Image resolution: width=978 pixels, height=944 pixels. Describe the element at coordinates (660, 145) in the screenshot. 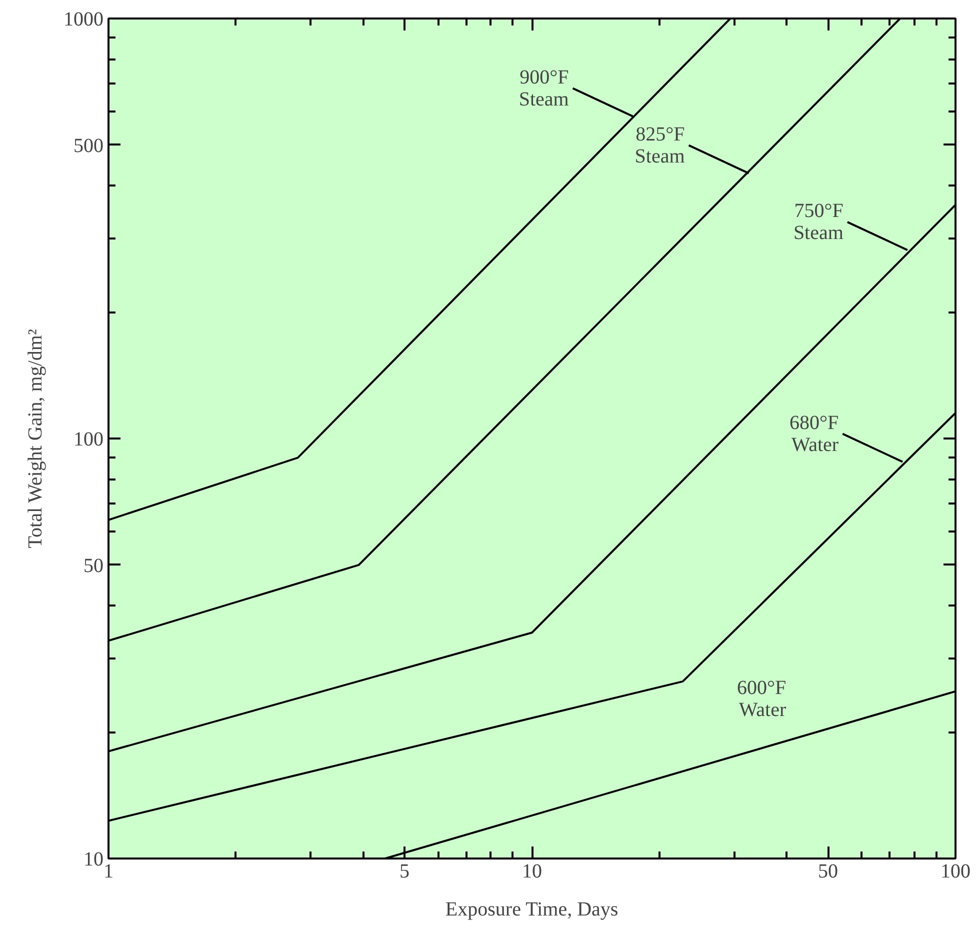

I see `annotation: 825°F Steam` at that location.